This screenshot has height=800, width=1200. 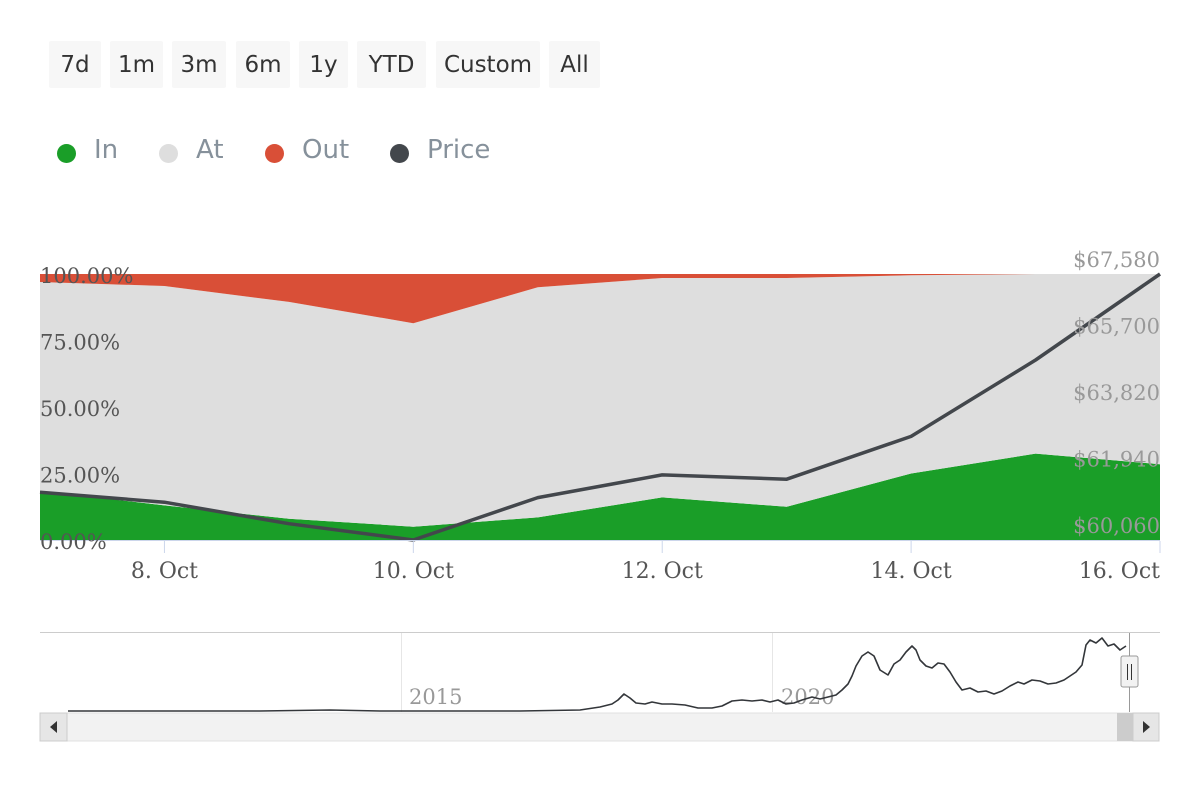 What do you see at coordinates (86, 276) in the screenshot?
I see `y-axis-left-label: 100.00%` at bounding box center [86, 276].